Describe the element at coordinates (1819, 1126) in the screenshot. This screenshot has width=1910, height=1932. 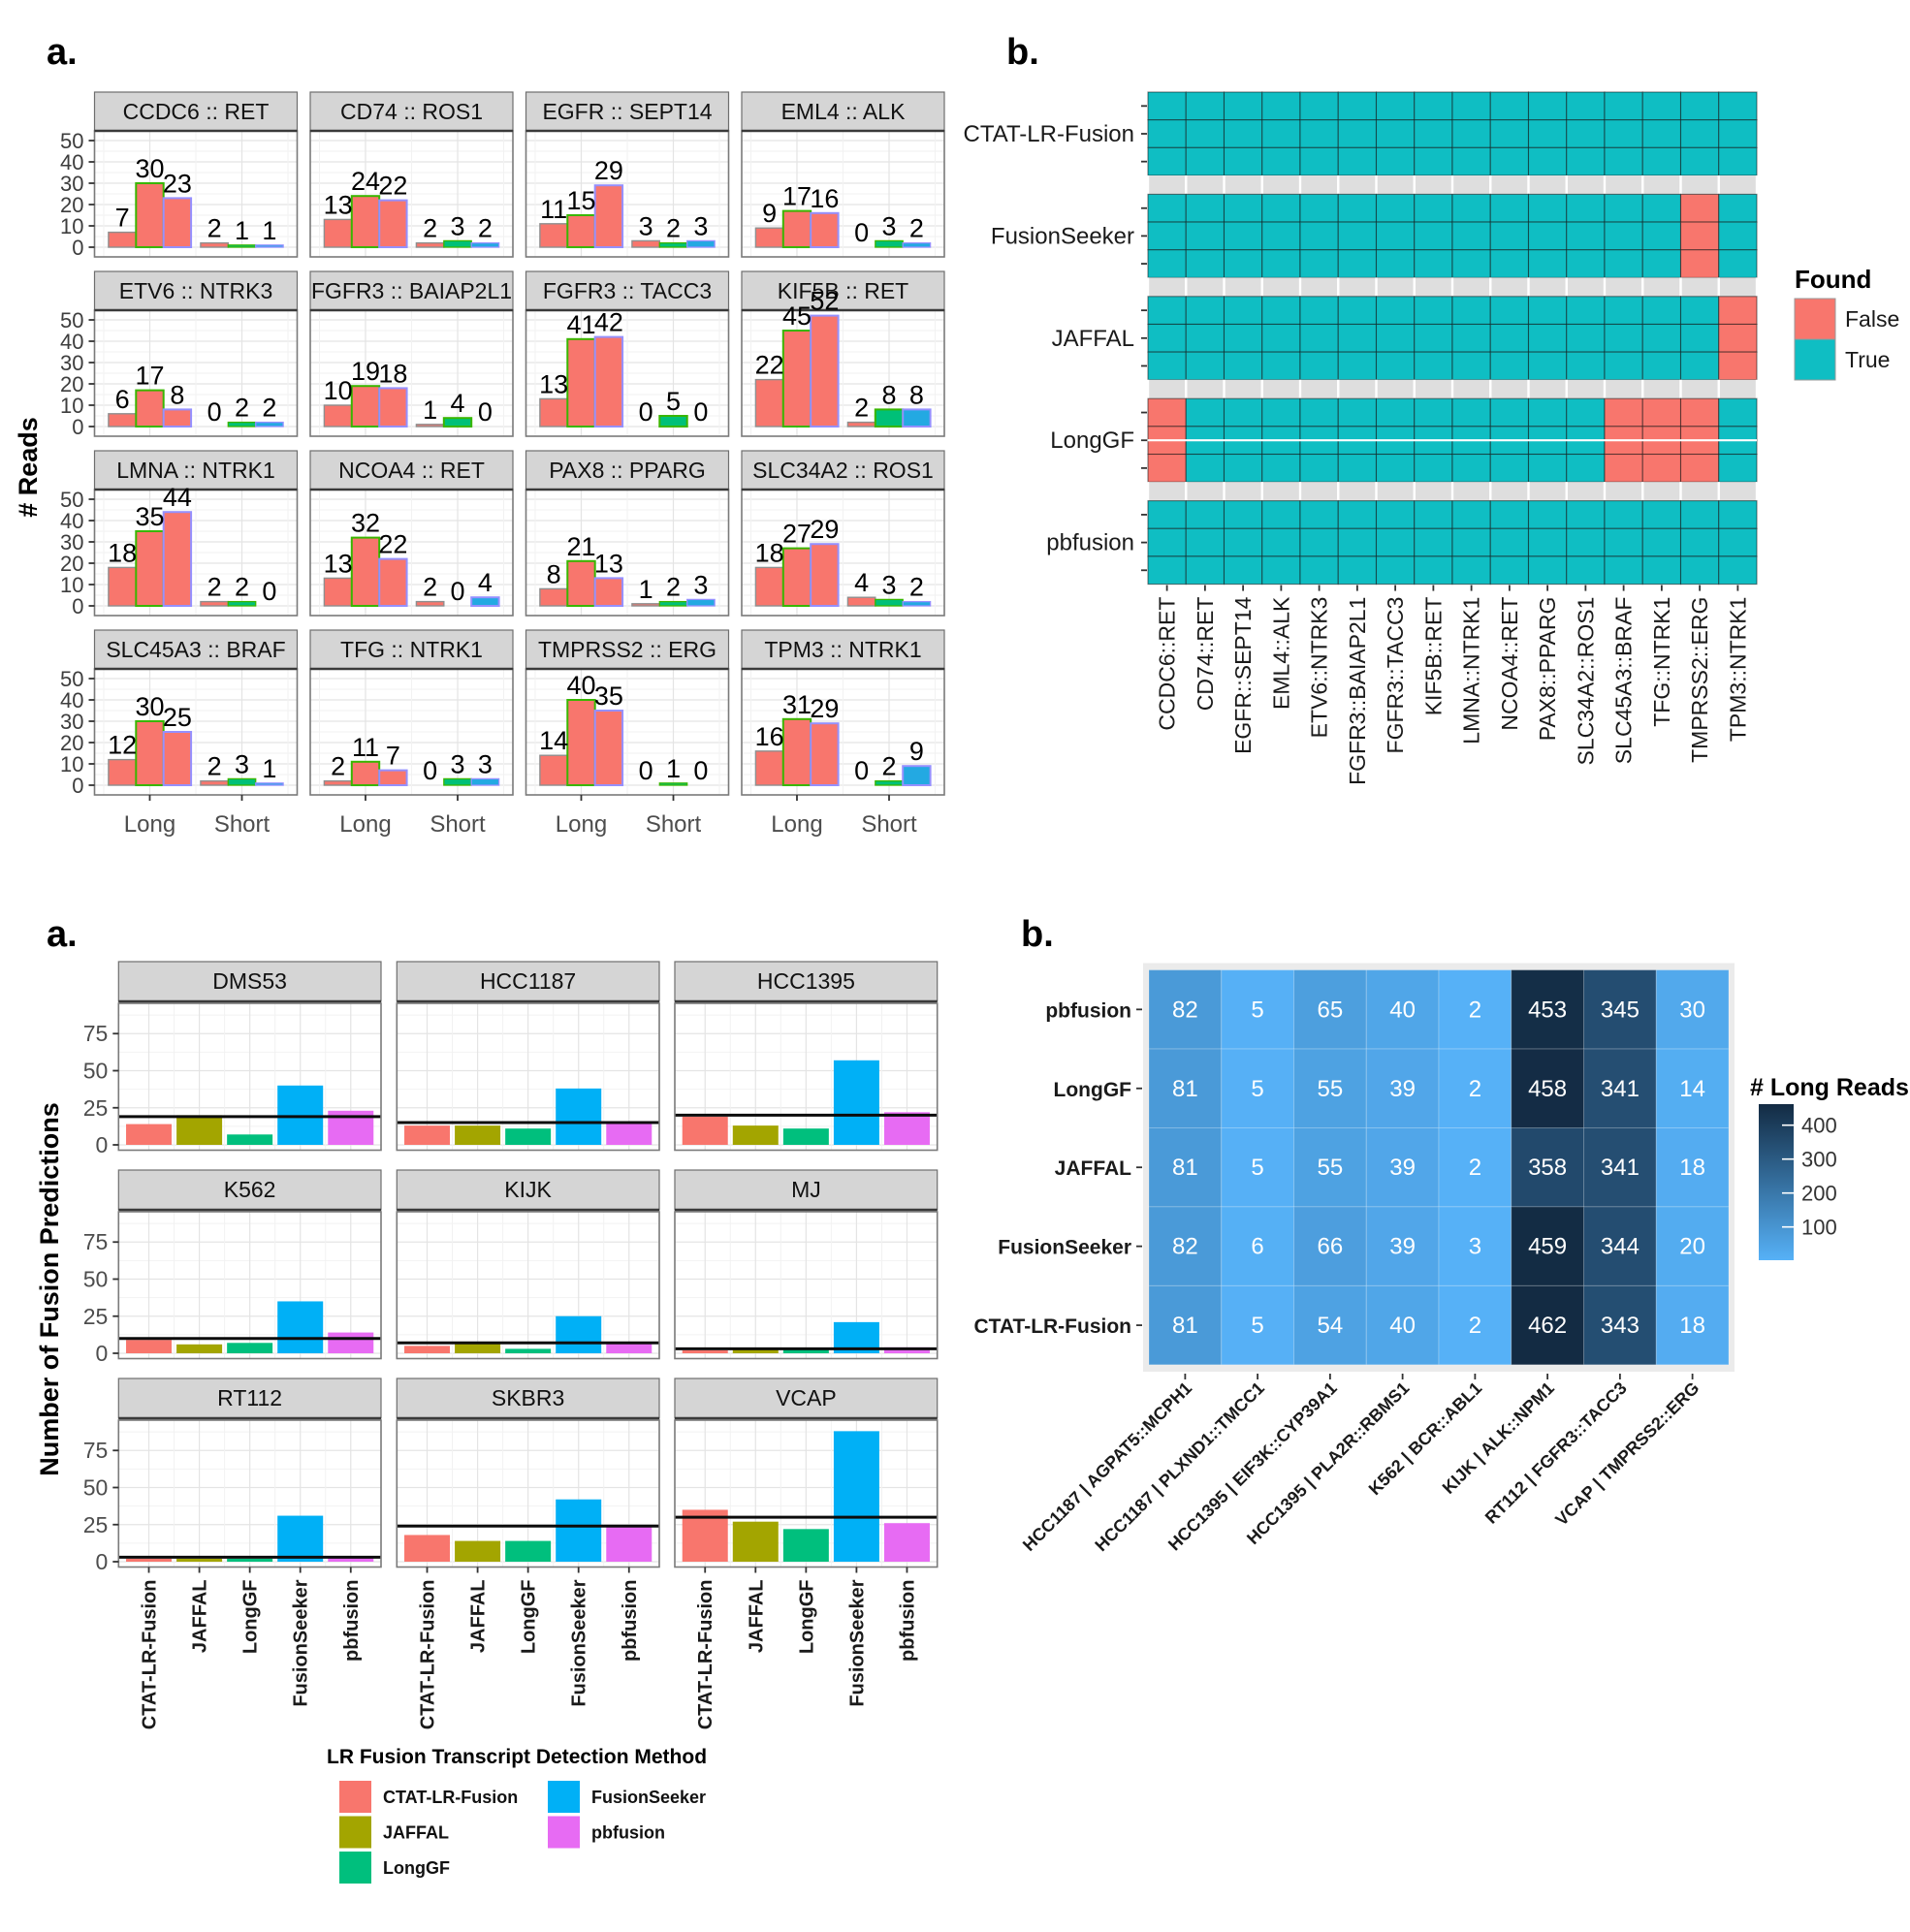
I see `svg-text: 400` at that location.